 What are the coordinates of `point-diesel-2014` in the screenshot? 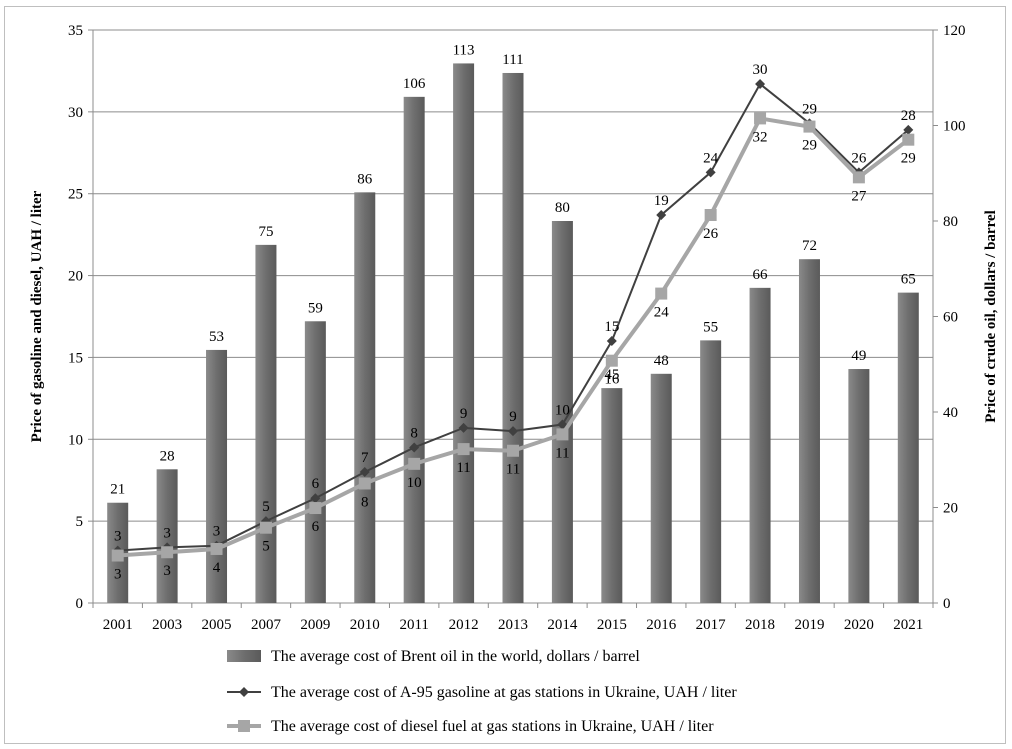 It's located at (562, 434).